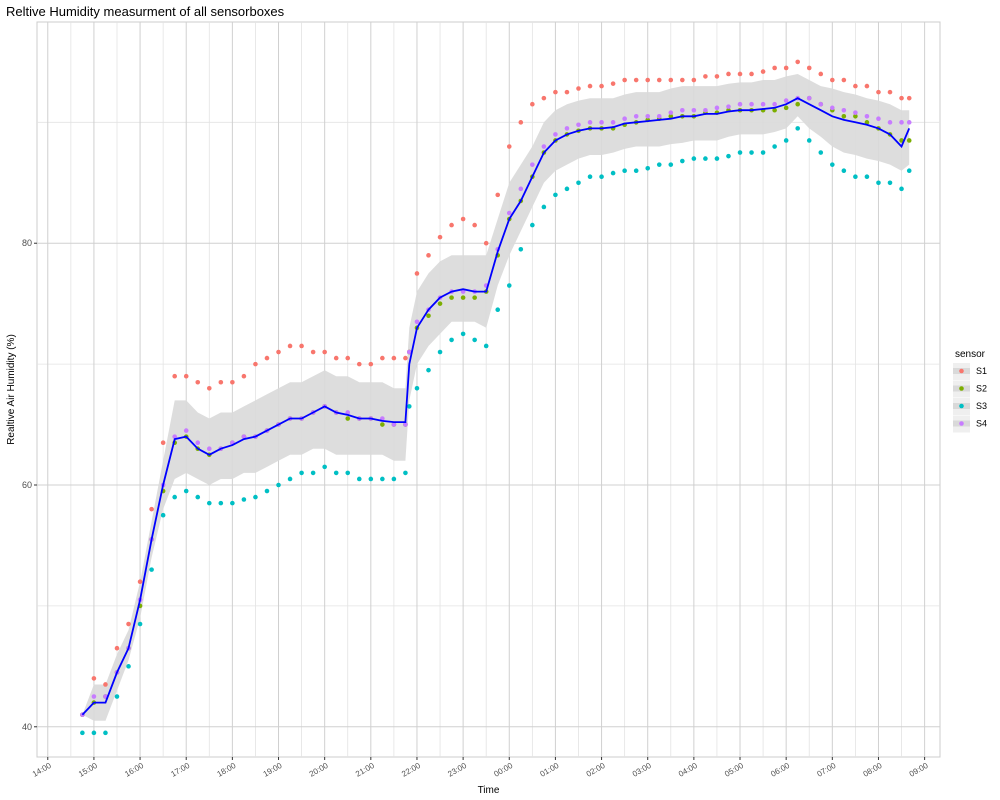 The width and height of the screenshot is (1000, 800). Describe the element at coordinates (180, 770) in the screenshot. I see `x-tick-label: 17:00` at that location.